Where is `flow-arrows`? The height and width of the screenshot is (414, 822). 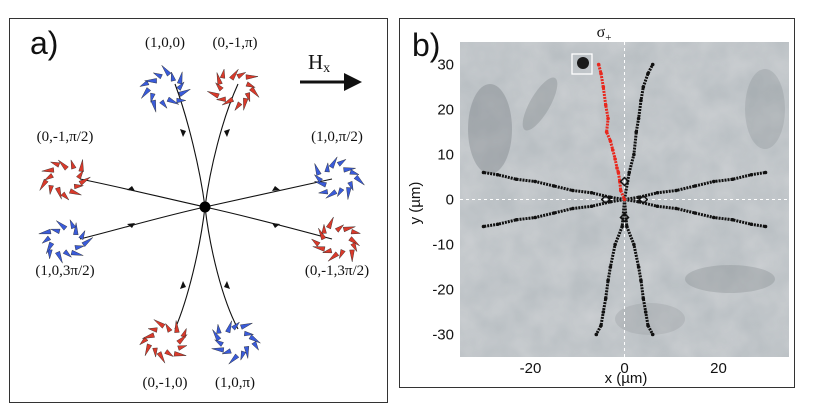
flow-arrows is located at coordinates (203, 209).